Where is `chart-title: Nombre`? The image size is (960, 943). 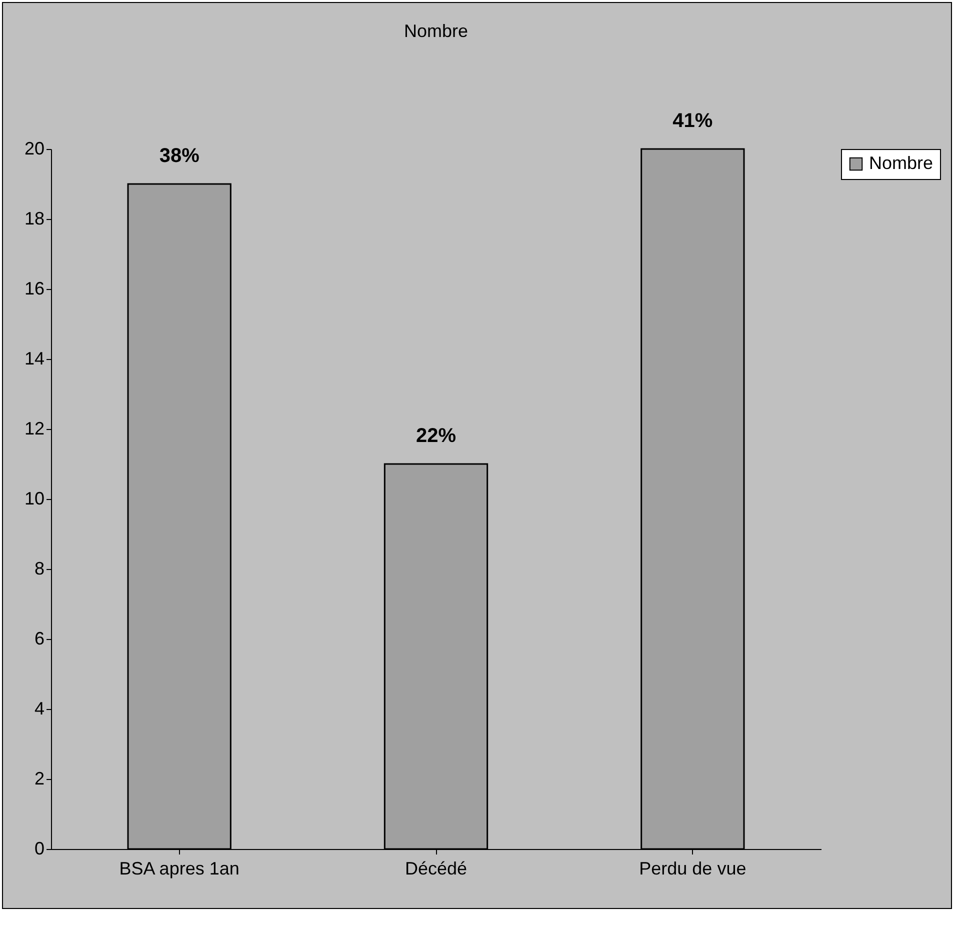
chart-title: Nombre is located at coordinates (436, 31).